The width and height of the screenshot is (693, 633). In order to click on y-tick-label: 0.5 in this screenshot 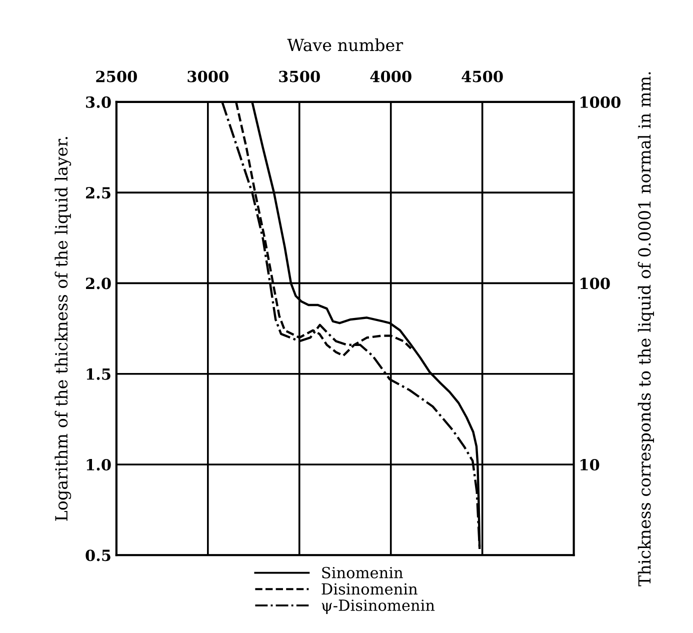, I will do `click(98, 556)`.